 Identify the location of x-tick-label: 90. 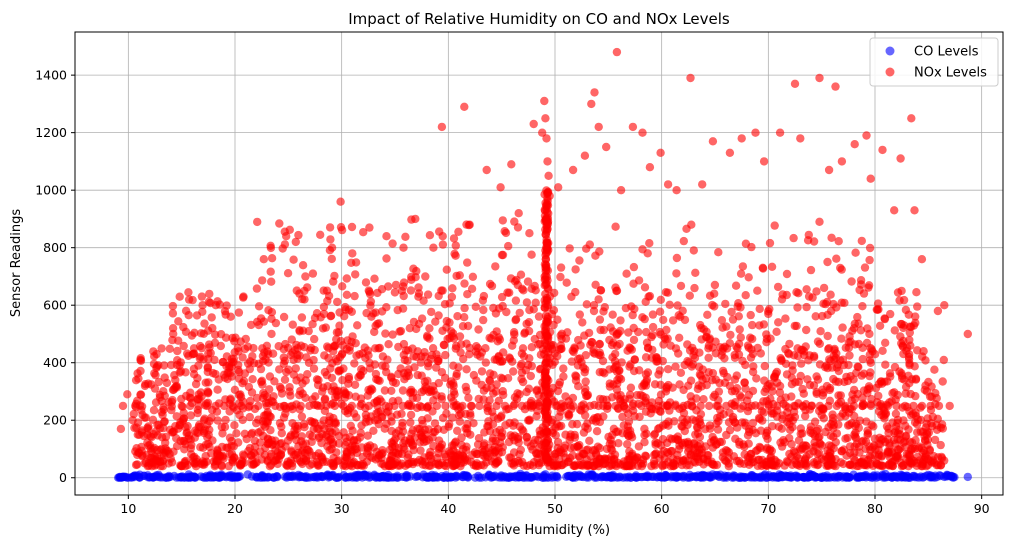
(982, 508).